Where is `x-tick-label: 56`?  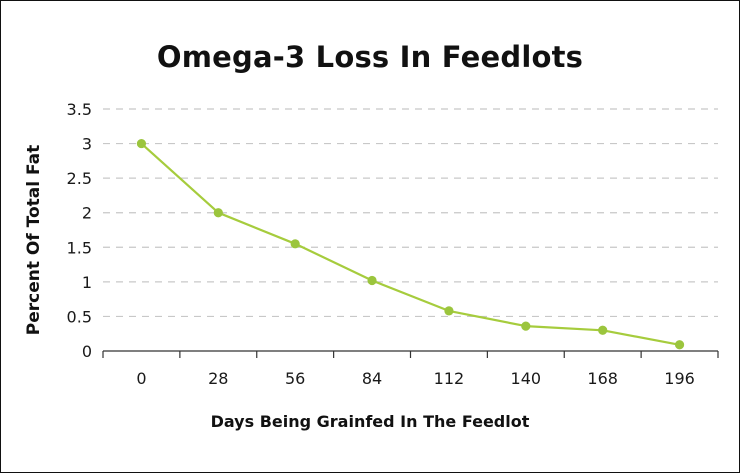
x-tick-label: 56 is located at coordinates (295, 378).